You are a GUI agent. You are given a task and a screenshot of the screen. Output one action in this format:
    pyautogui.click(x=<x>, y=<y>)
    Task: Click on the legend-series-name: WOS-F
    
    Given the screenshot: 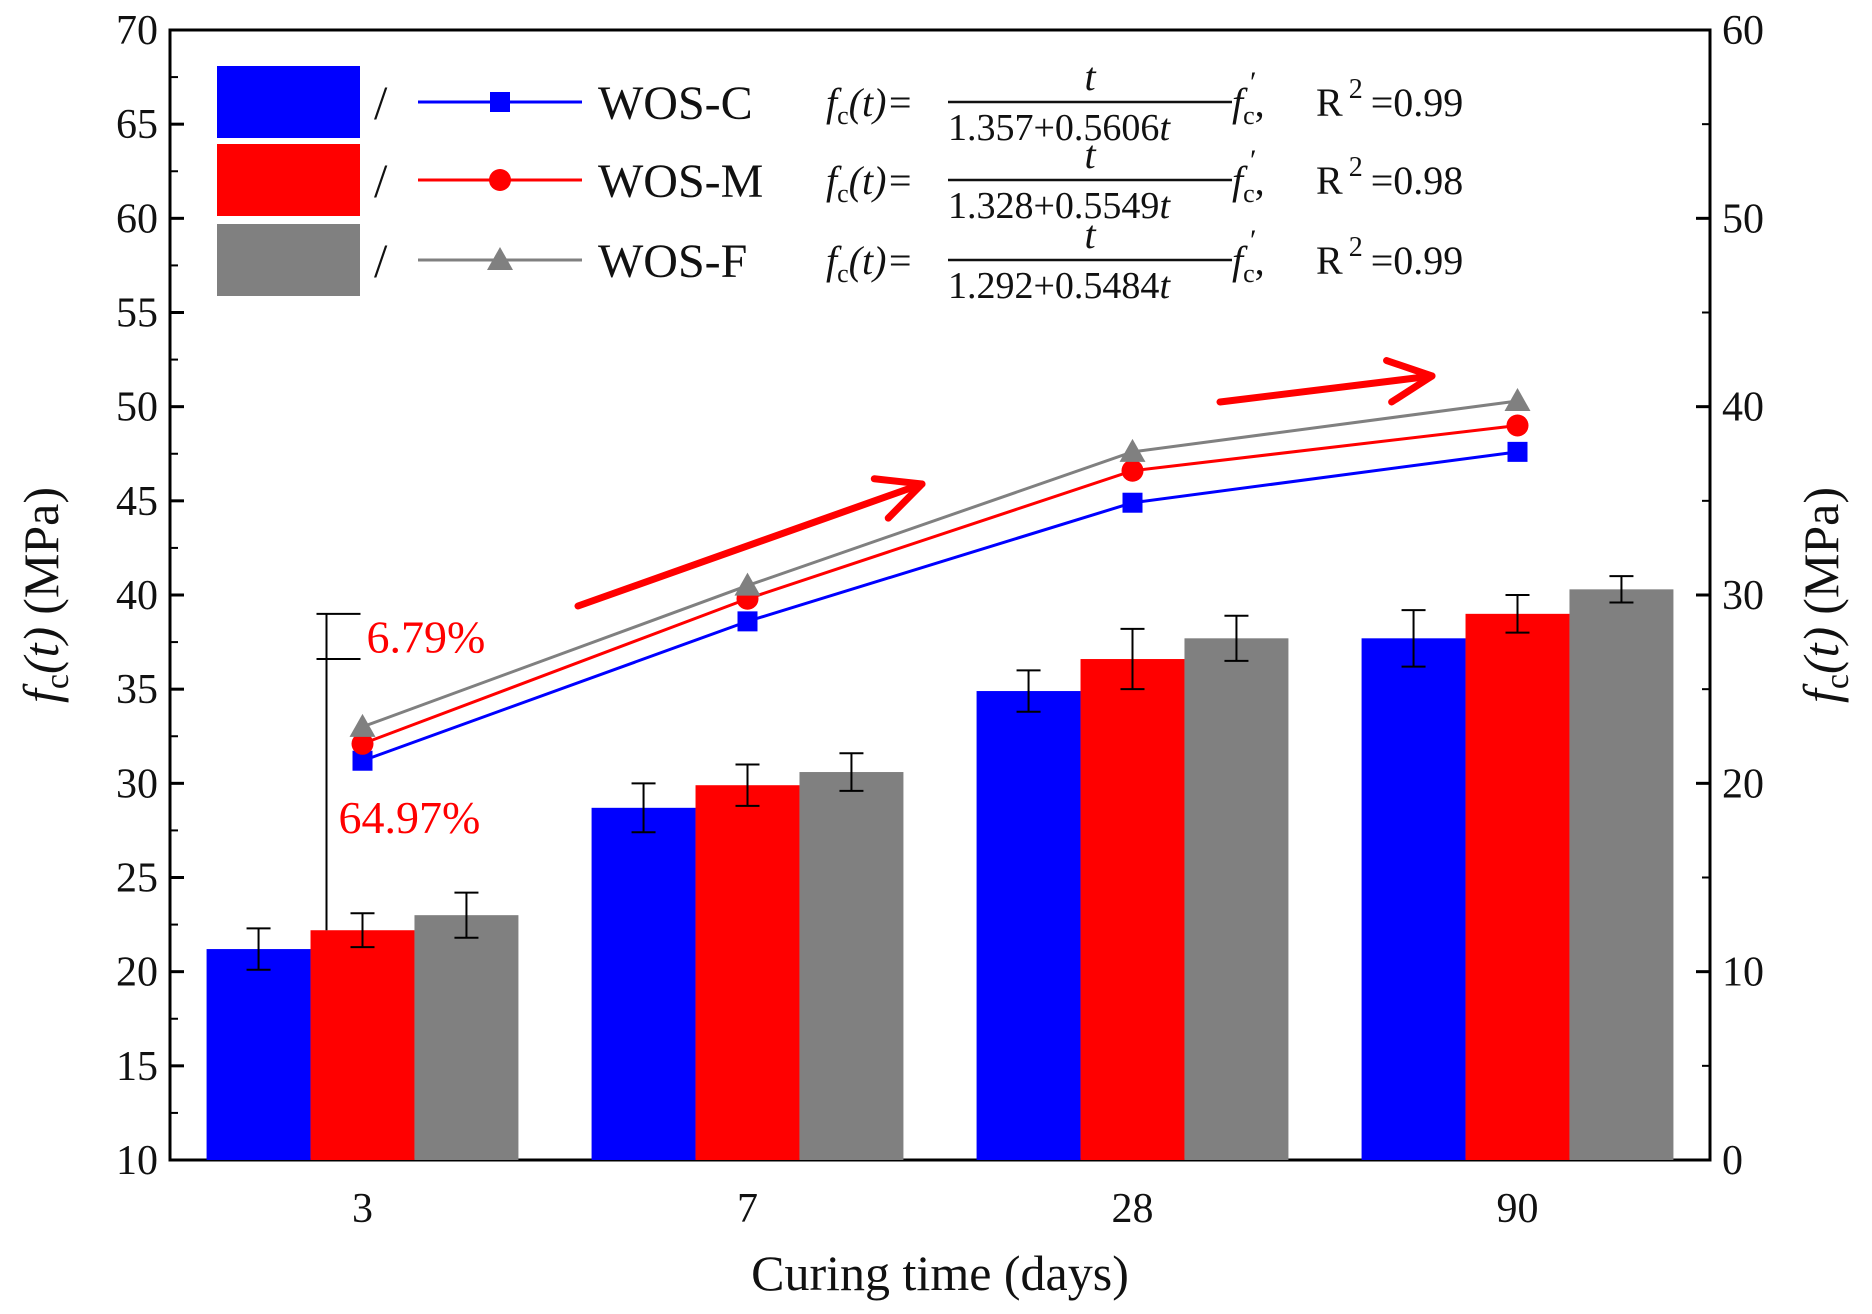 What is the action you would take?
    pyautogui.click(x=672, y=261)
    